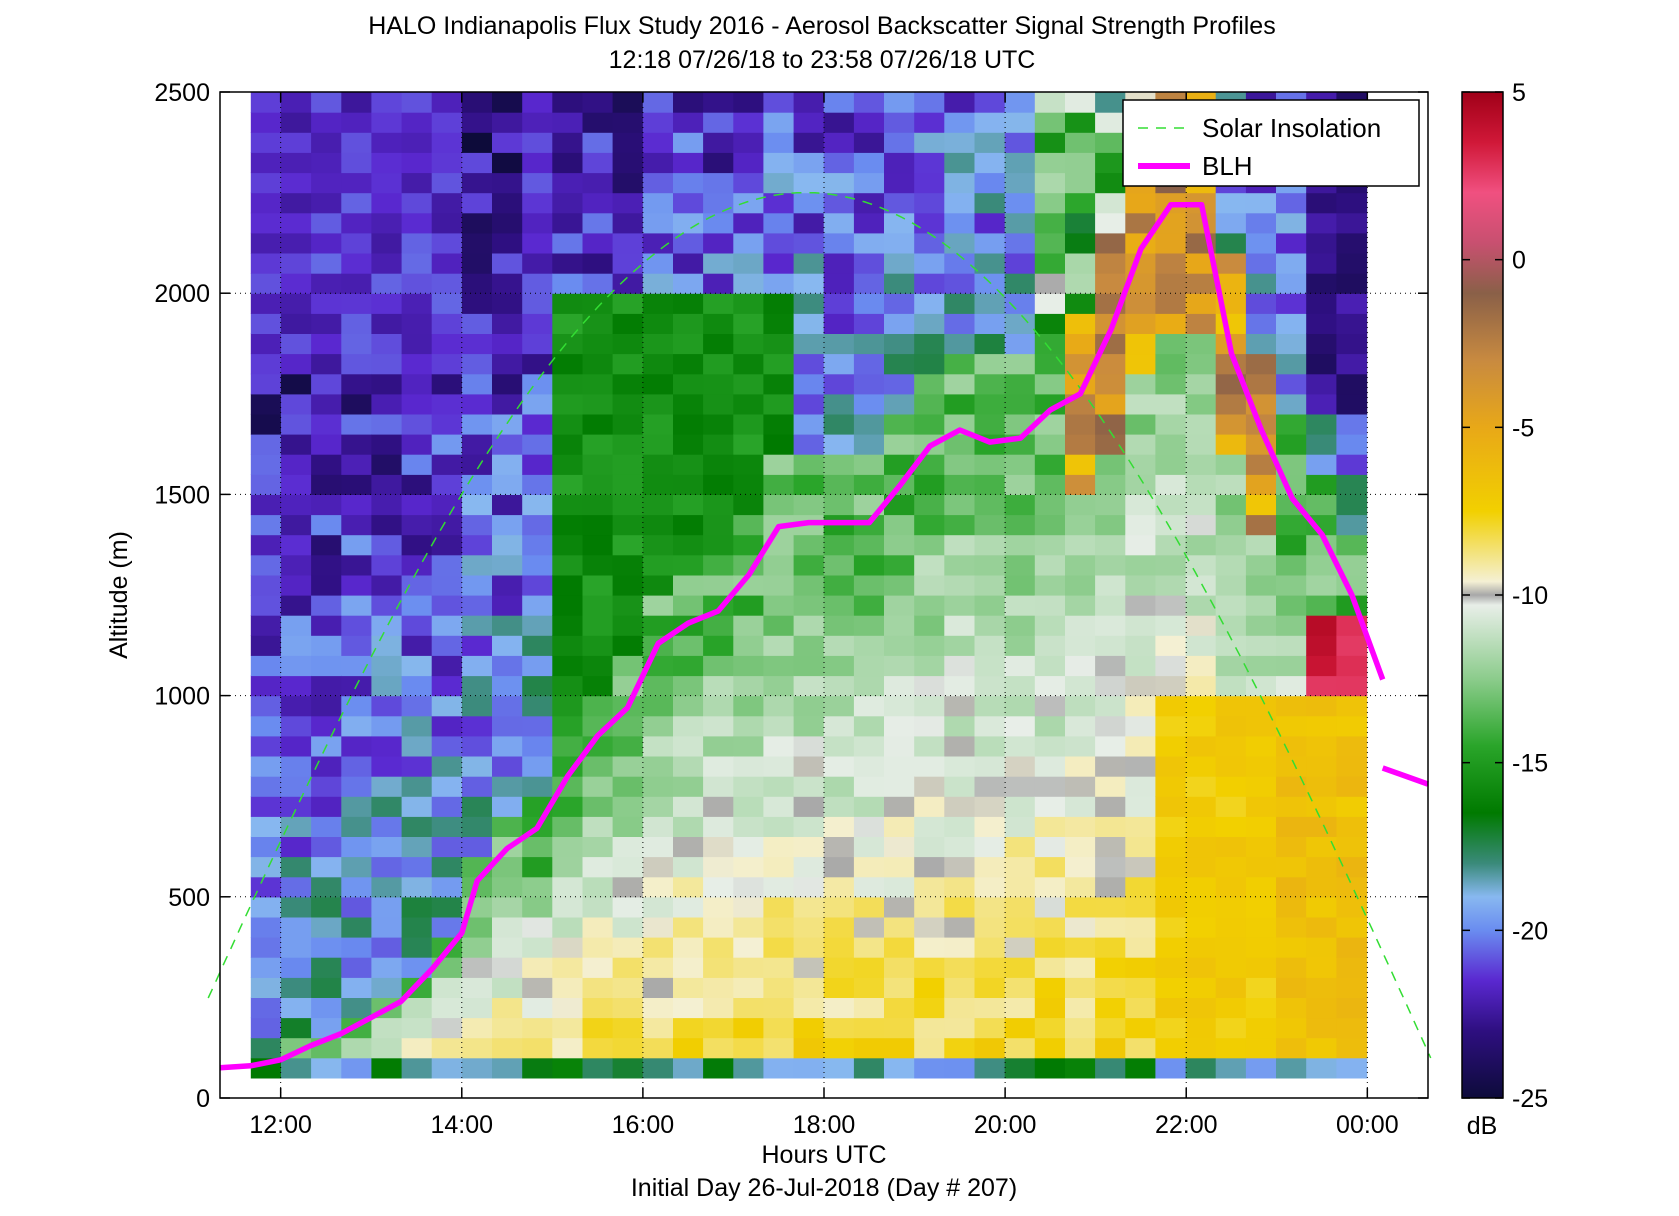 This screenshot has height=1216, width=1679. What do you see at coordinates (182, 495) in the screenshot?
I see `y-tick-label: 1500` at bounding box center [182, 495].